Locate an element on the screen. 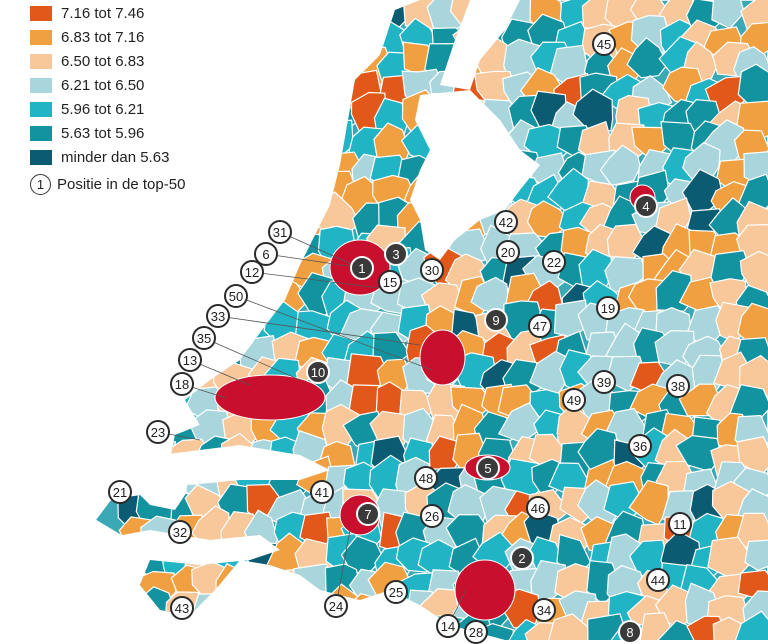 The image size is (768, 644). legend-item: 5.96 tot 6.21 is located at coordinates (87, 109).